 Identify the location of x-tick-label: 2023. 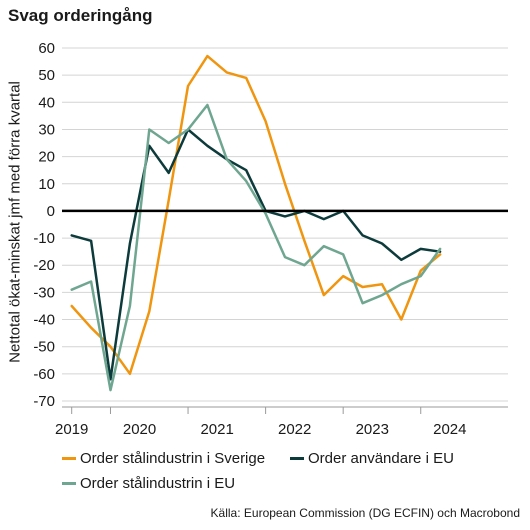
(372, 429).